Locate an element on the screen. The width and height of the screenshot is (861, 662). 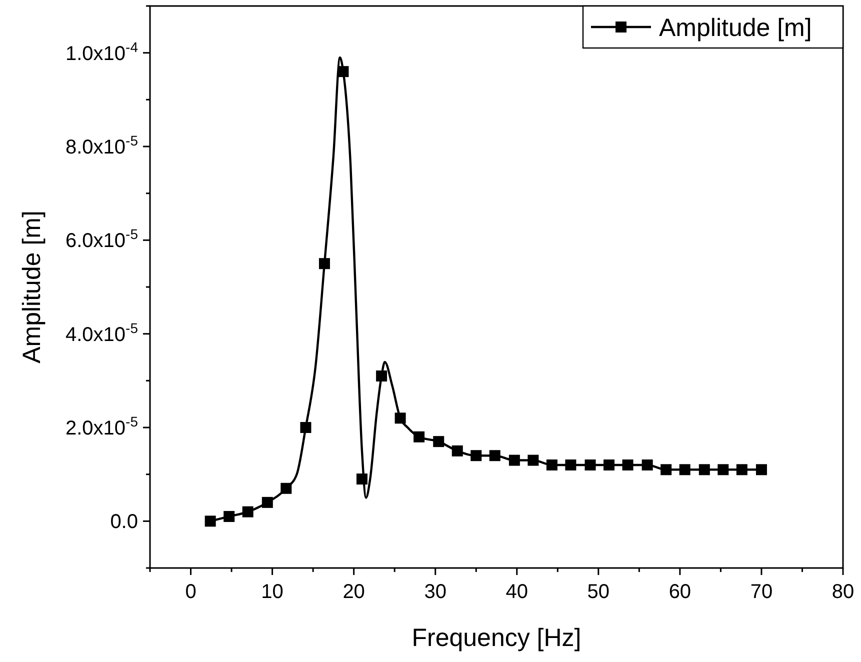
x-tick-label: 20 is located at coordinates (353, 592).